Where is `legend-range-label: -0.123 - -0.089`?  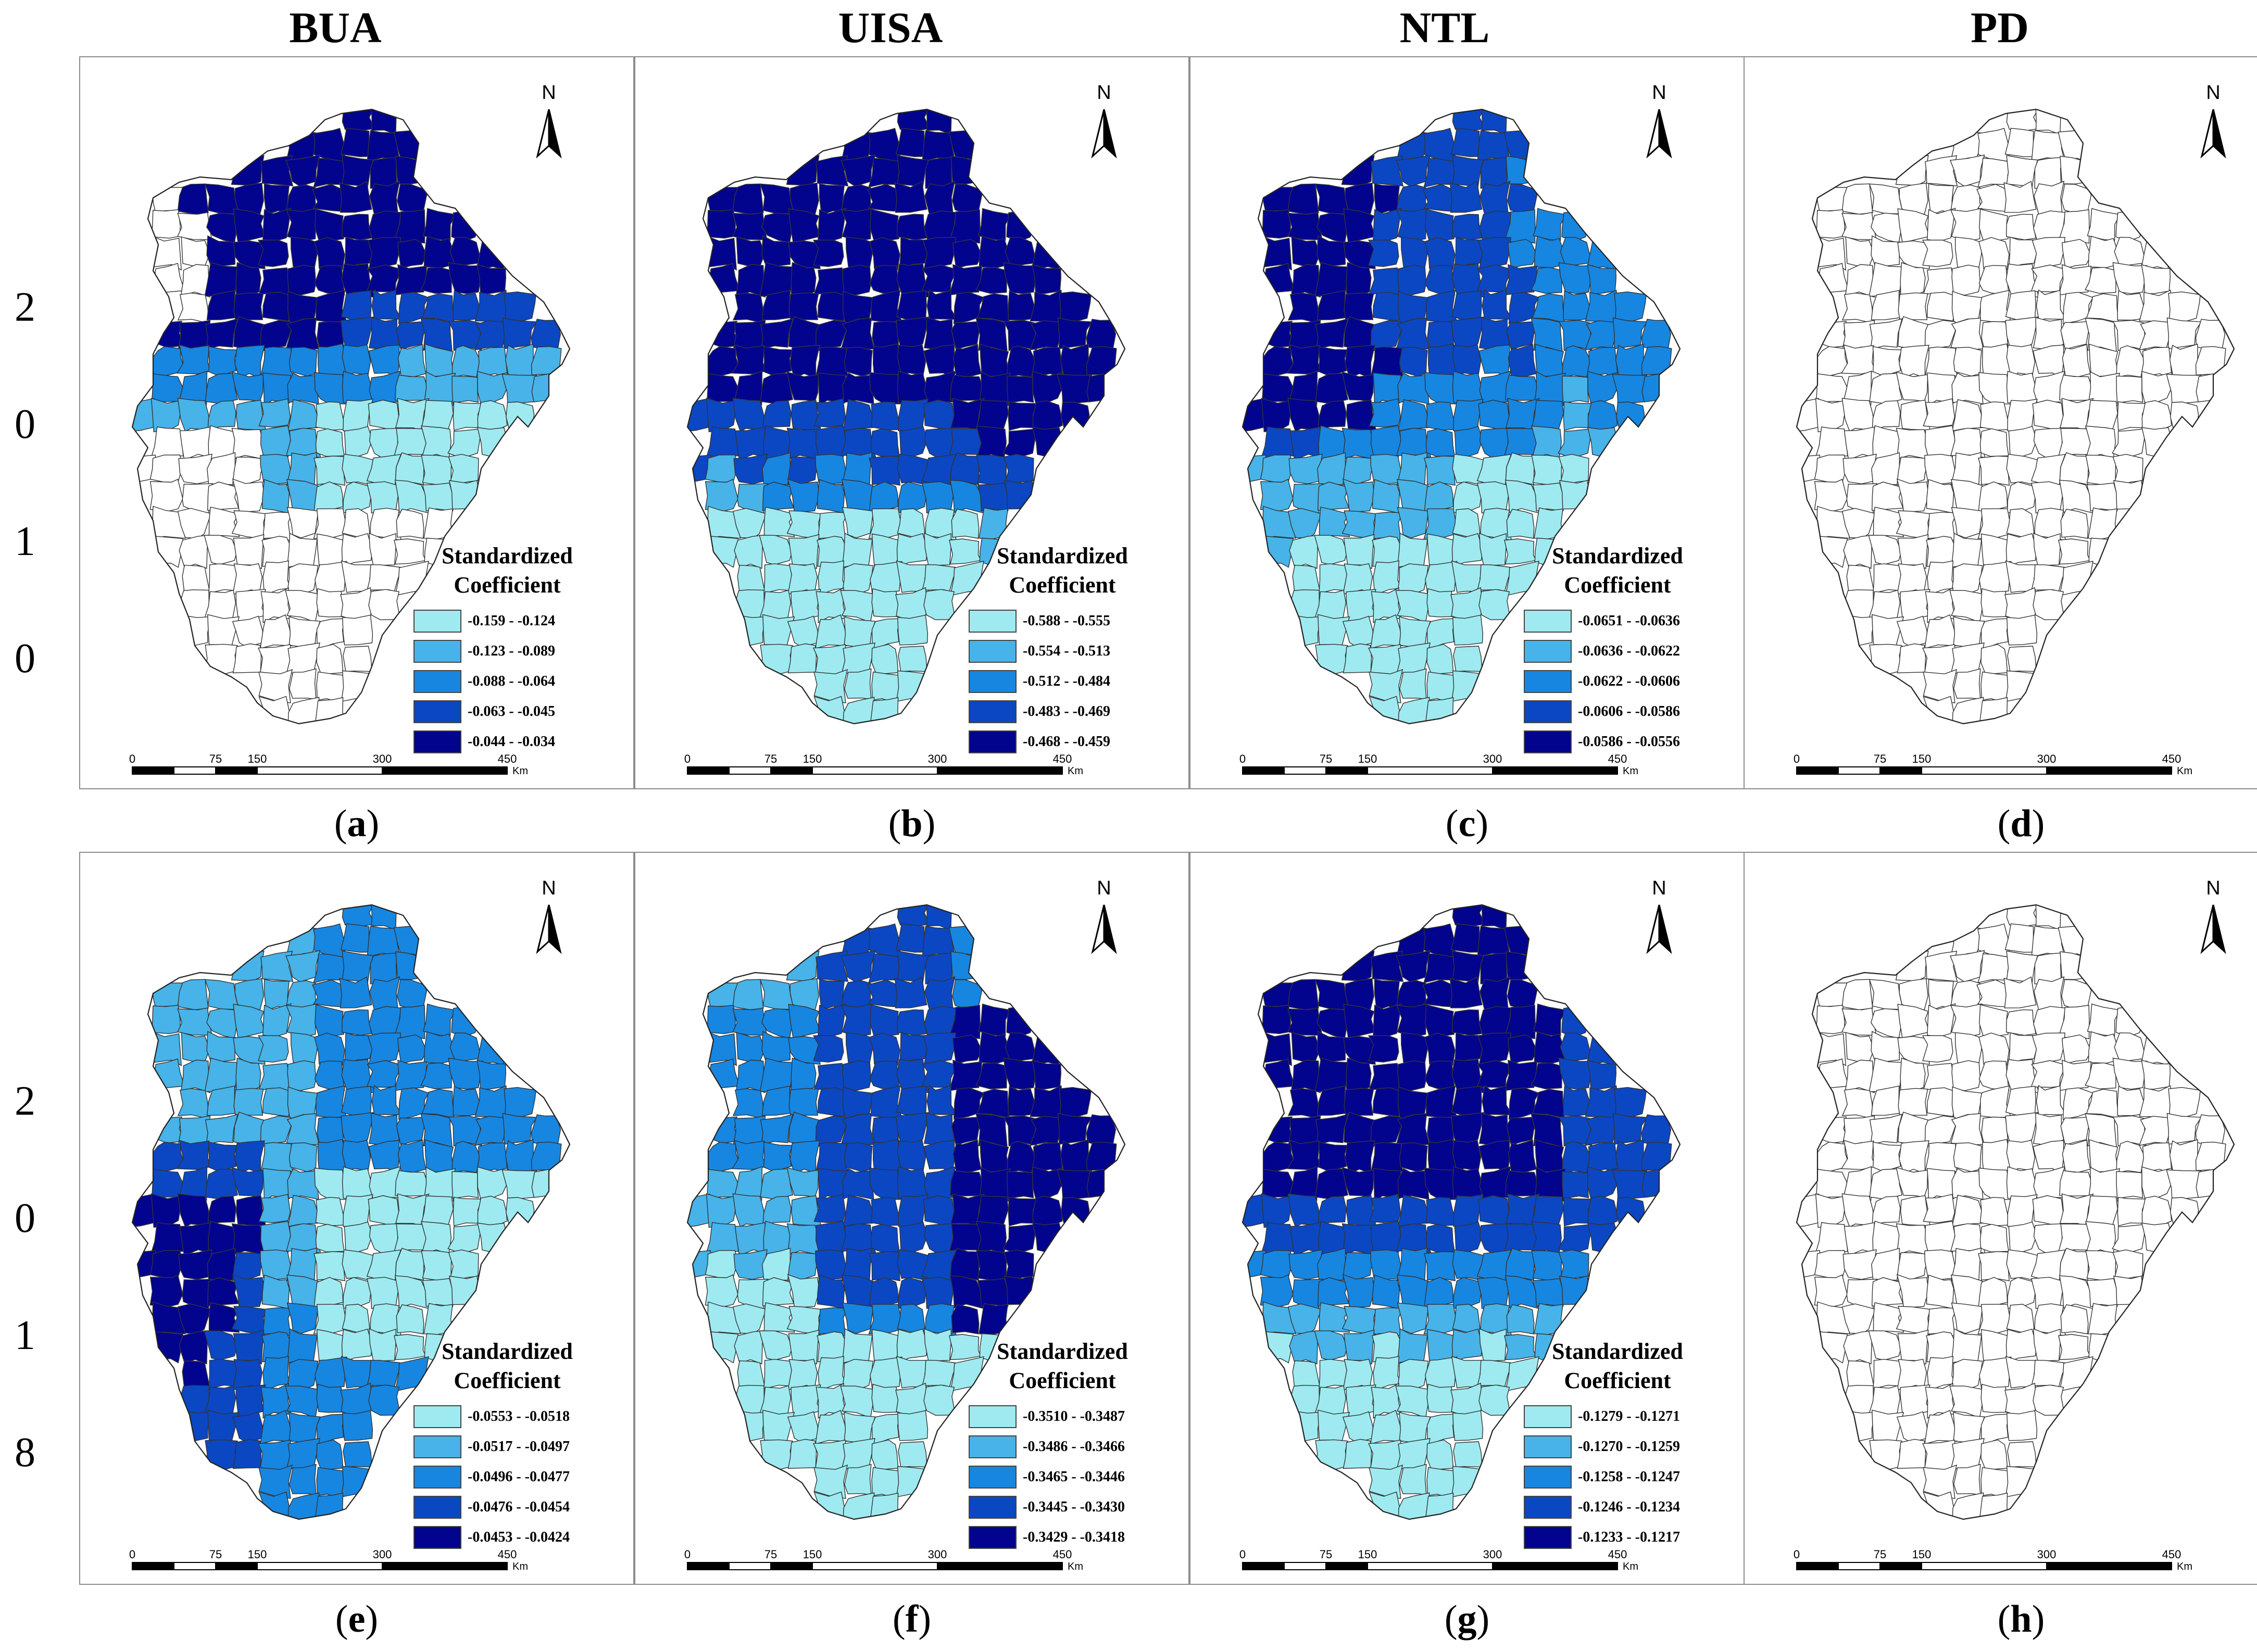
legend-range-label: -0.123 - -0.089 is located at coordinates (511, 651).